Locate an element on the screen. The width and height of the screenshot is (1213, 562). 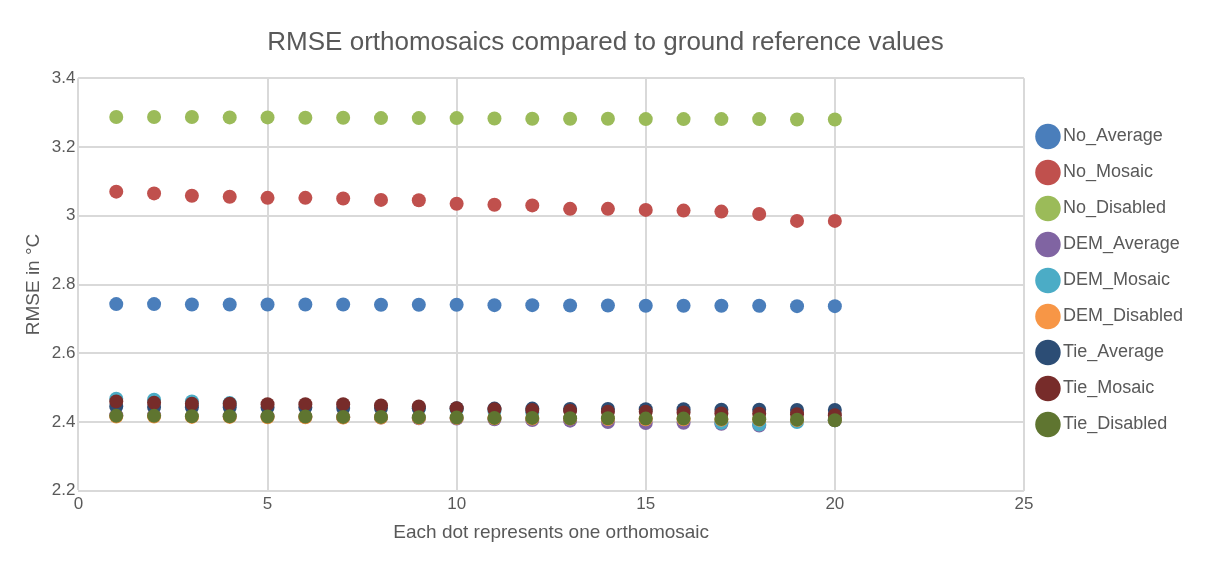
x-tick-label: 10 is located at coordinates (457, 503).